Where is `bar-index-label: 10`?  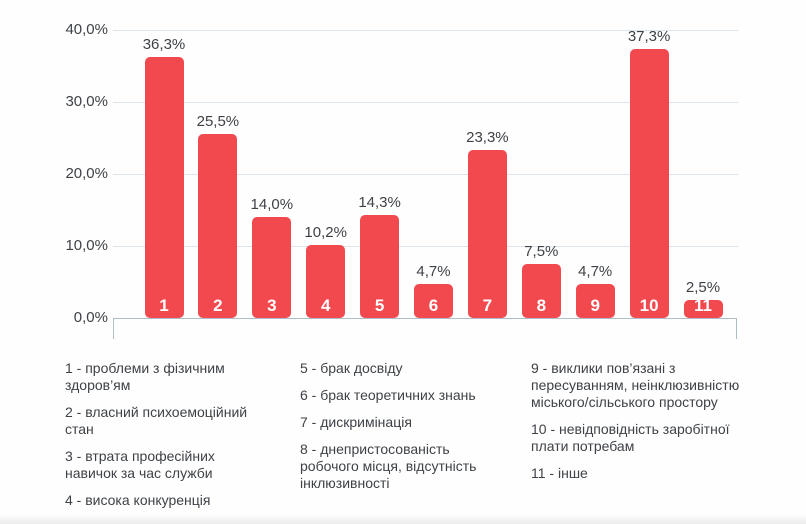 bar-index-label: 10 is located at coordinates (649, 305).